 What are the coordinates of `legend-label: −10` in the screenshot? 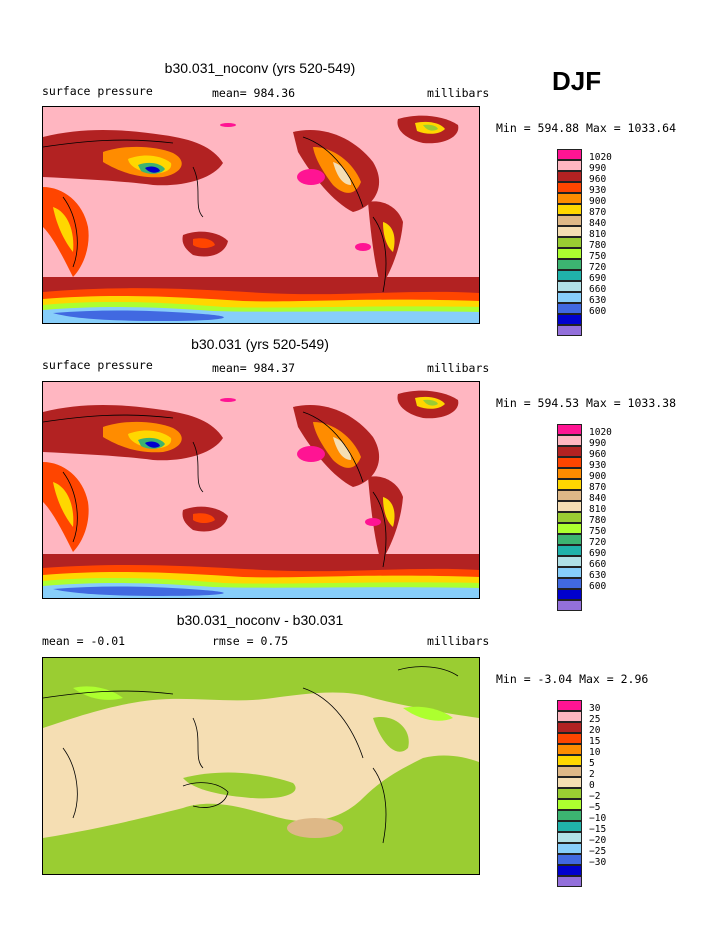 It's located at (598, 818).